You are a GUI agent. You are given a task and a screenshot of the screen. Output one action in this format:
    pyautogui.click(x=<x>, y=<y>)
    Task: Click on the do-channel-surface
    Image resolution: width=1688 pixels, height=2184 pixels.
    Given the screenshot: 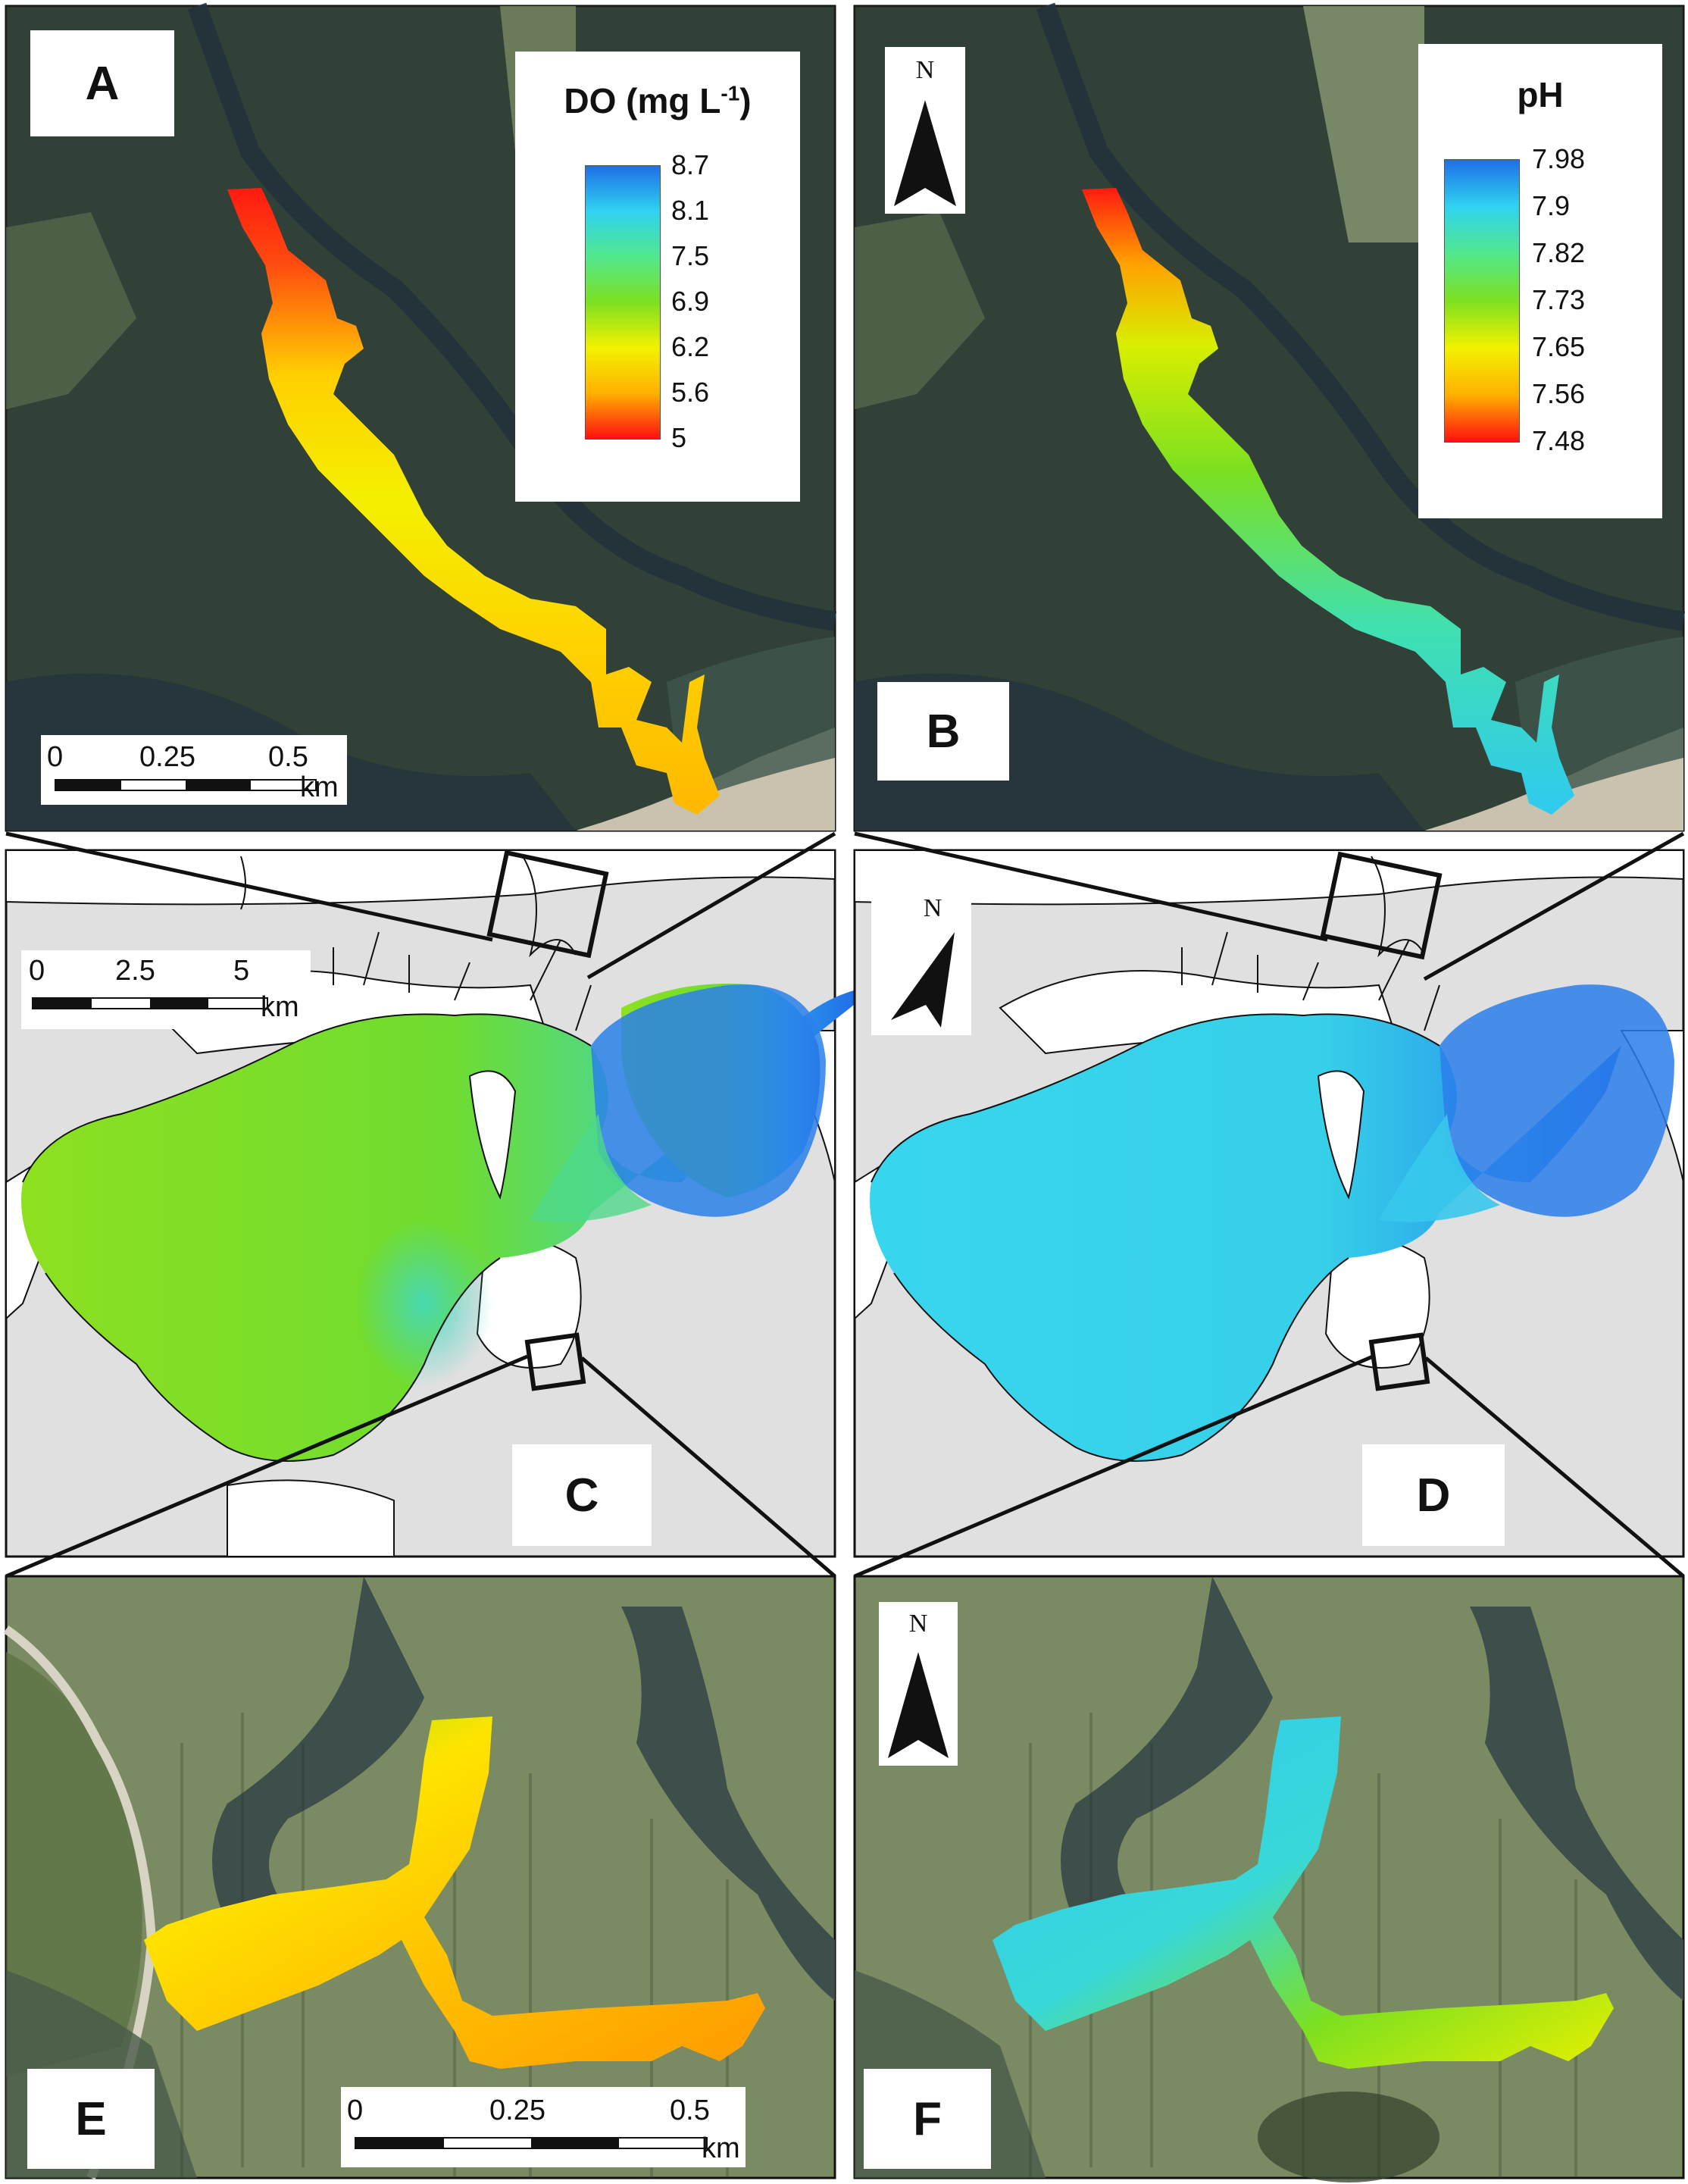 What is the action you would take?
    pyautogui.click(x=454, y=1892)
    